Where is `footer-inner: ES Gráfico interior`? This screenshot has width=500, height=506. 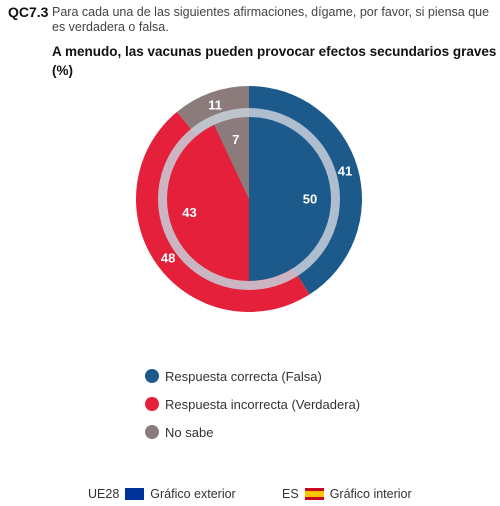
footer-inner: ES Gráfico interior is located at coordinates (347, 494).